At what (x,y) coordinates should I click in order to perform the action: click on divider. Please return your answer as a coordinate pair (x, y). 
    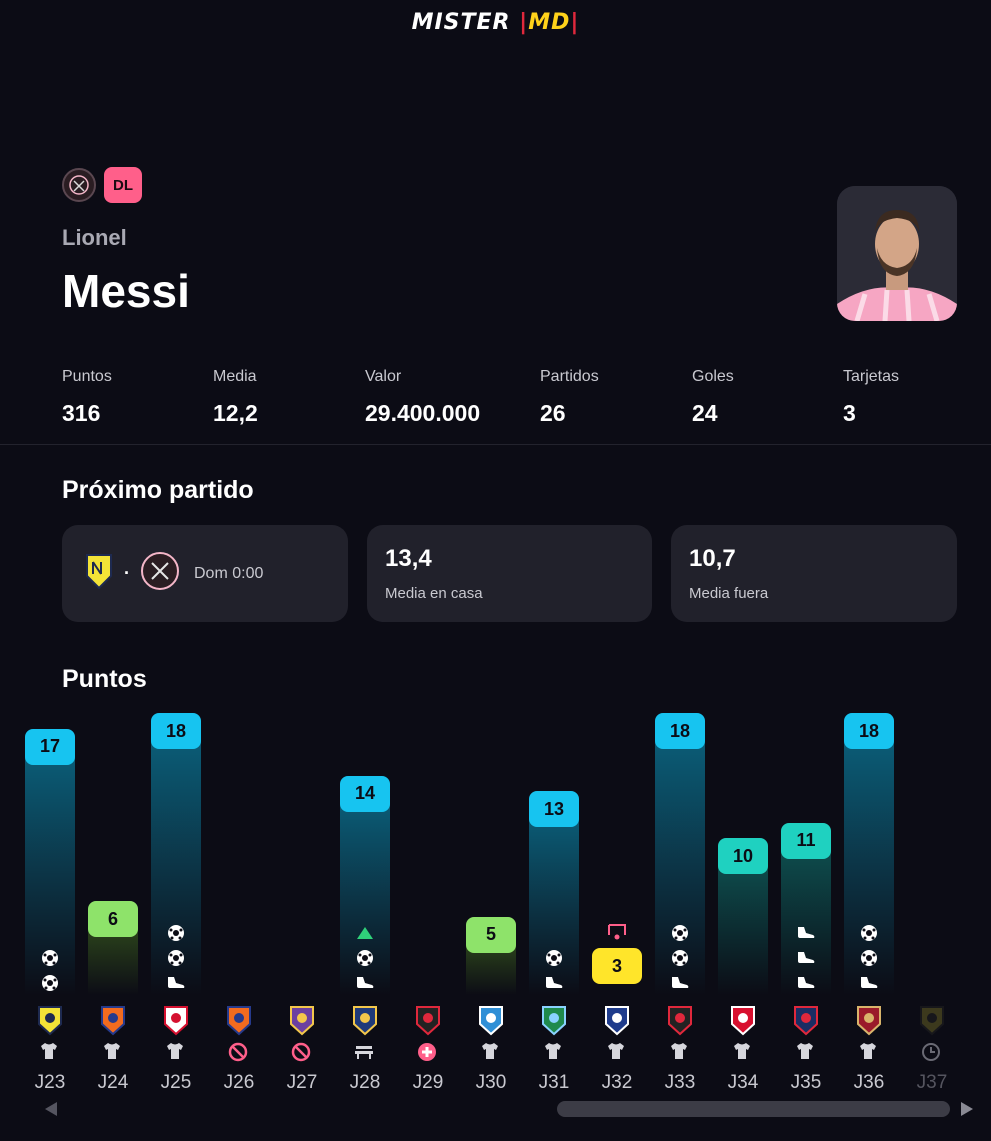
    Looking at the image, I should click on (495, 444).